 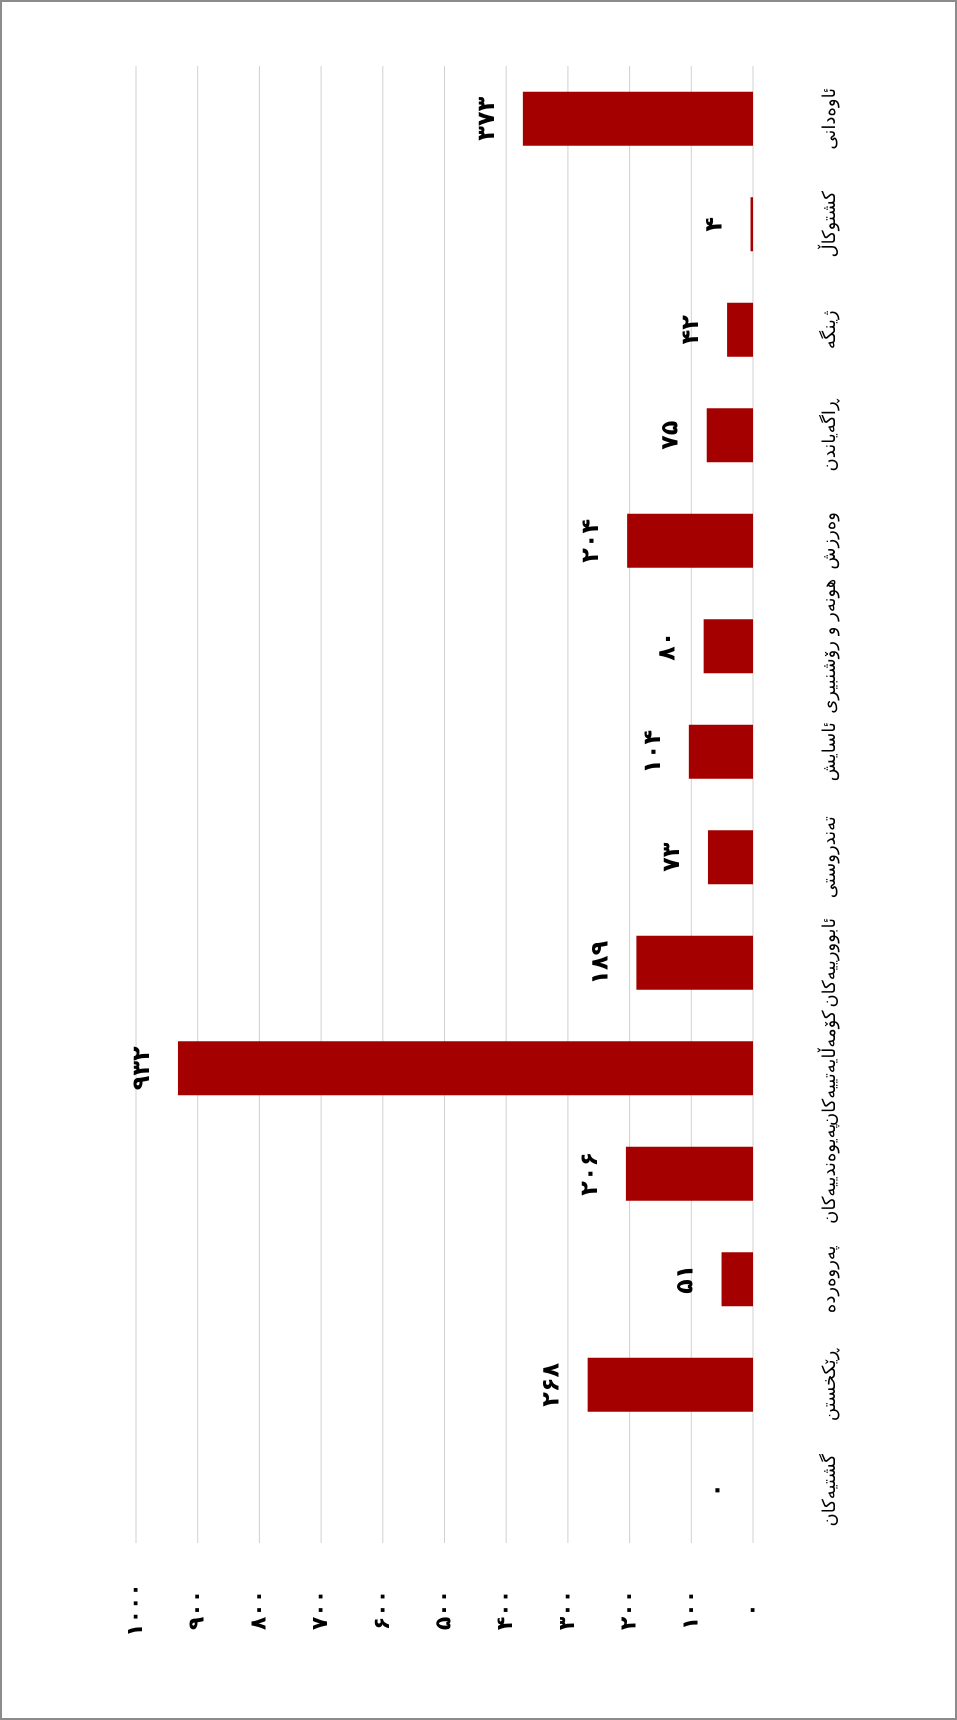 What do you see at coordinates (690, 1610) in the screenshot?
I see `y-tick-label: ۱۰۰` at bounding box center [690, 1610].